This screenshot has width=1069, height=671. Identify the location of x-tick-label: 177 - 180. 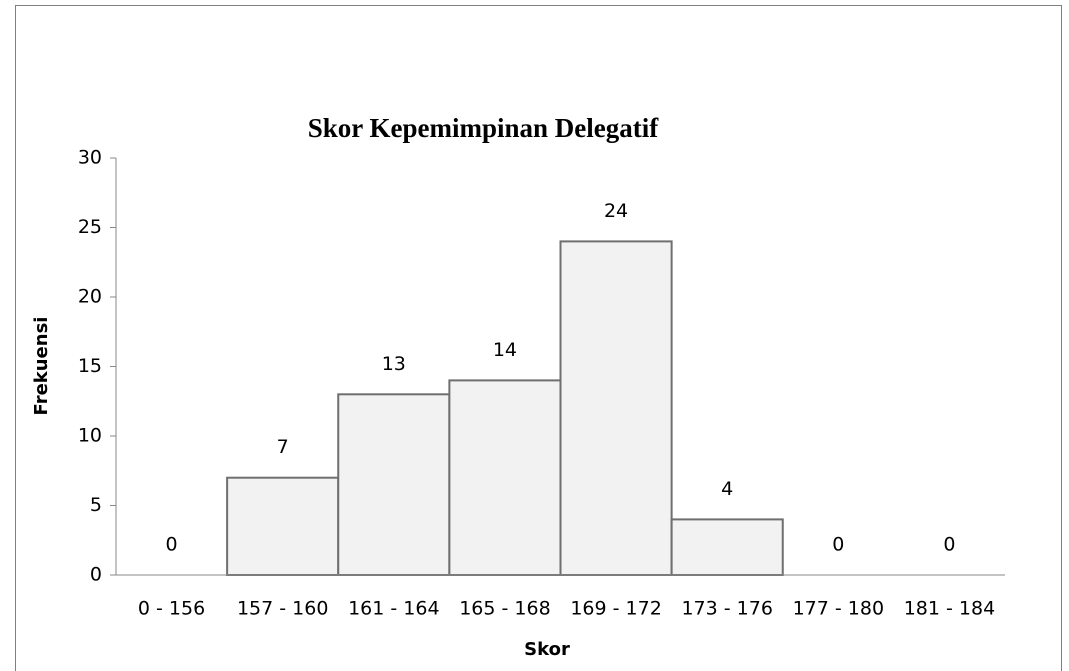
(838, 609).